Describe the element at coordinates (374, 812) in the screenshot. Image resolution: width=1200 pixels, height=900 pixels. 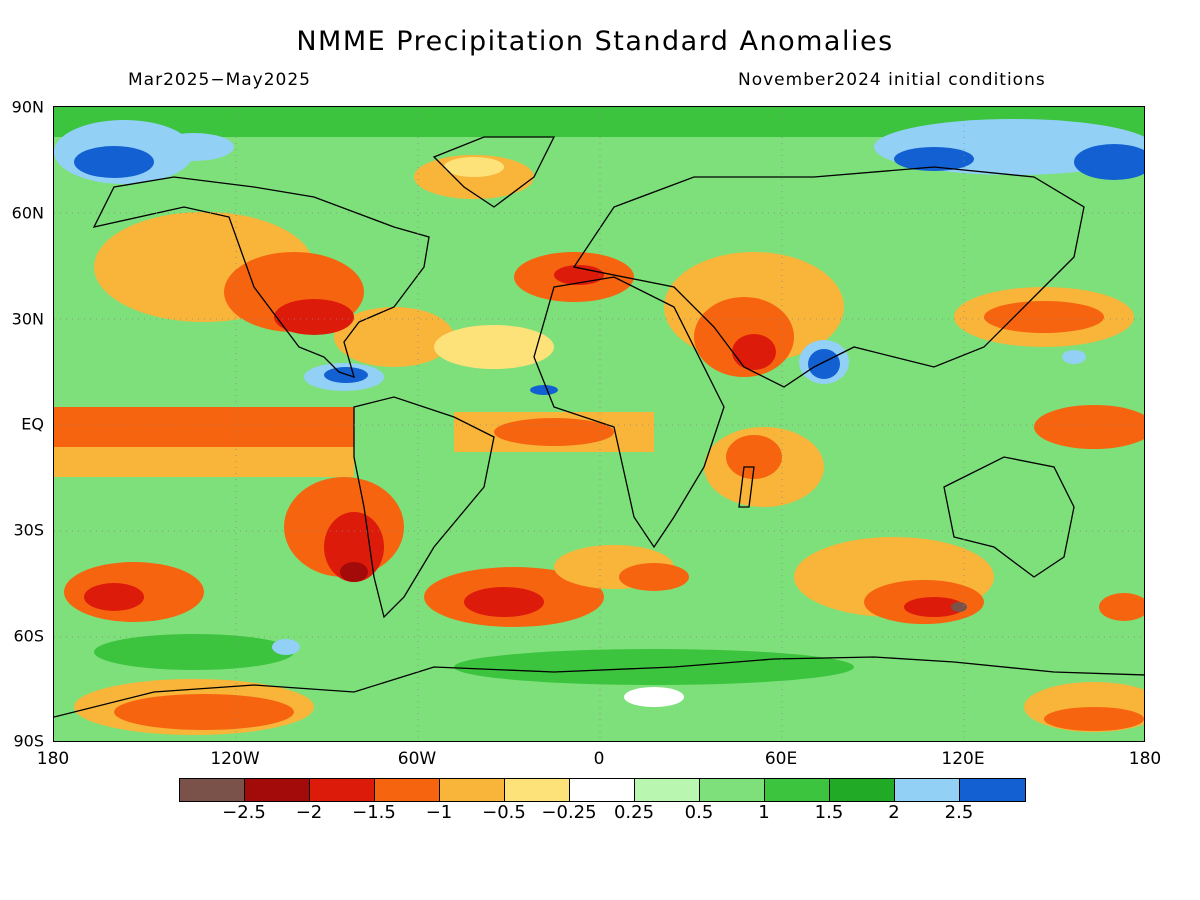
I see `colorbar-tick-label: −1.5` at that location.